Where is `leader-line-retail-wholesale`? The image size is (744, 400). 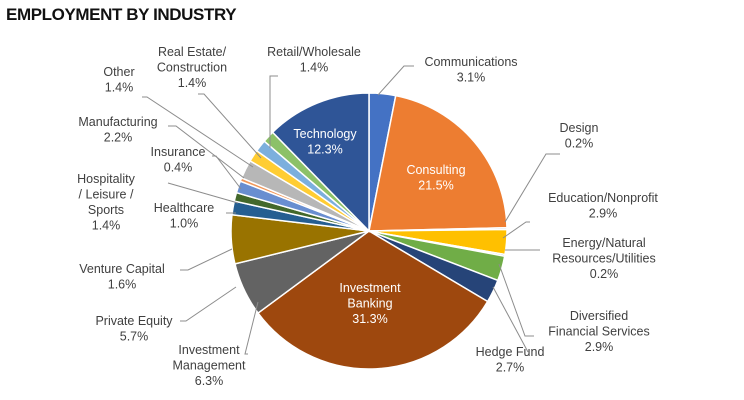
leader-line-retail-wholesale is located at coordinates (273, 111).